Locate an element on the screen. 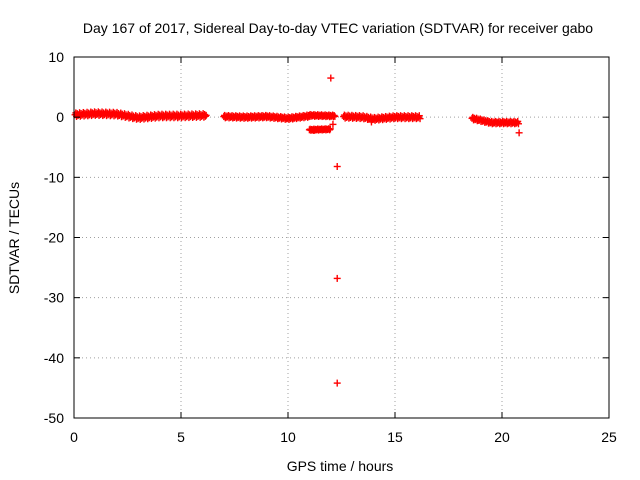  x-tick-label: 10 is located at coordinates (288, 437).